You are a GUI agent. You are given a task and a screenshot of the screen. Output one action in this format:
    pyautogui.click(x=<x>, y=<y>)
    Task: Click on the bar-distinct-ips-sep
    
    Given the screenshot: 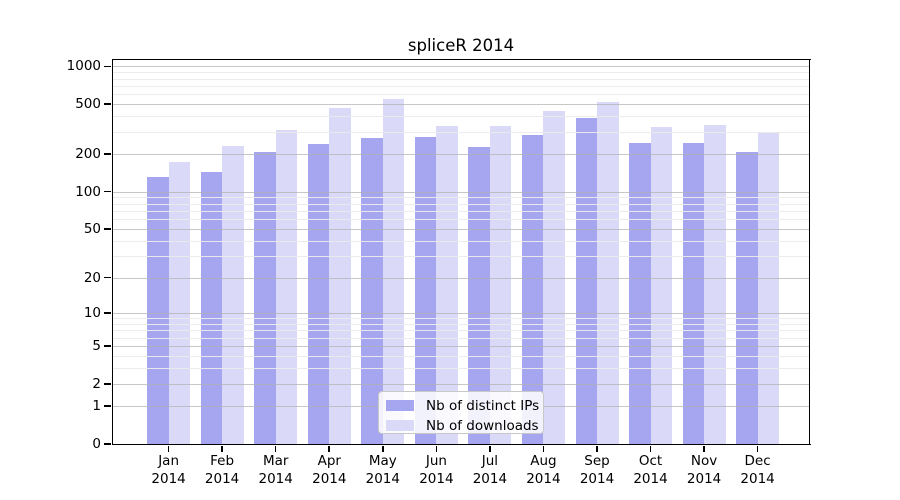 What is the action you would take?
    pyautogui.click(x=586, y=281)
    